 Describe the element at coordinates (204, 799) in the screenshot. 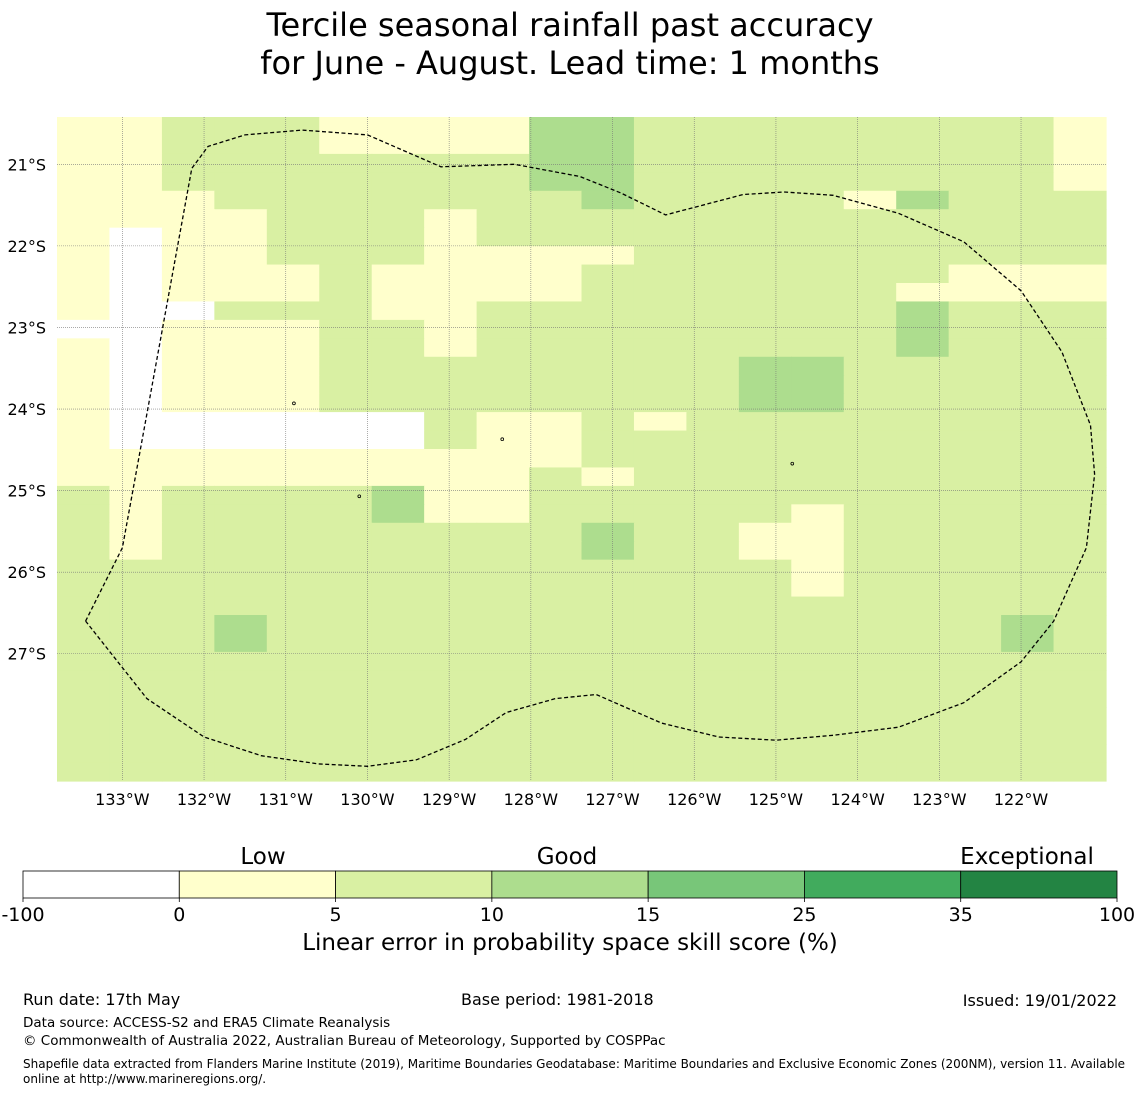

I see `longitude-label: 132°W` at that location.